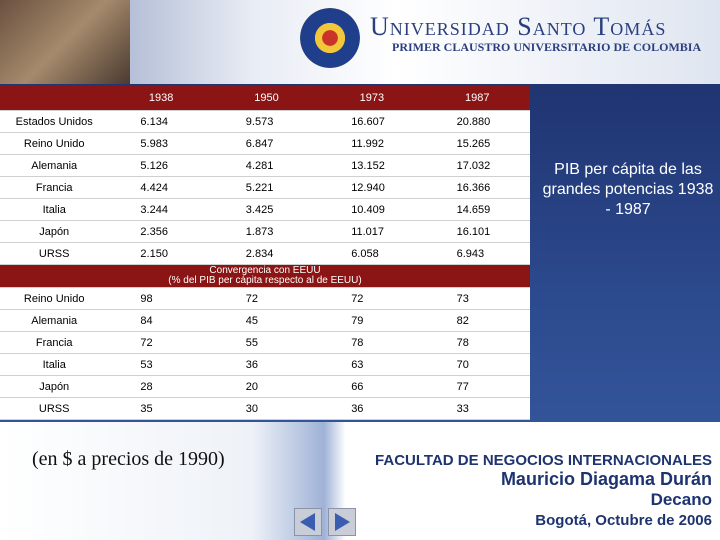  I want to click on building-photo, so click(65, 42).